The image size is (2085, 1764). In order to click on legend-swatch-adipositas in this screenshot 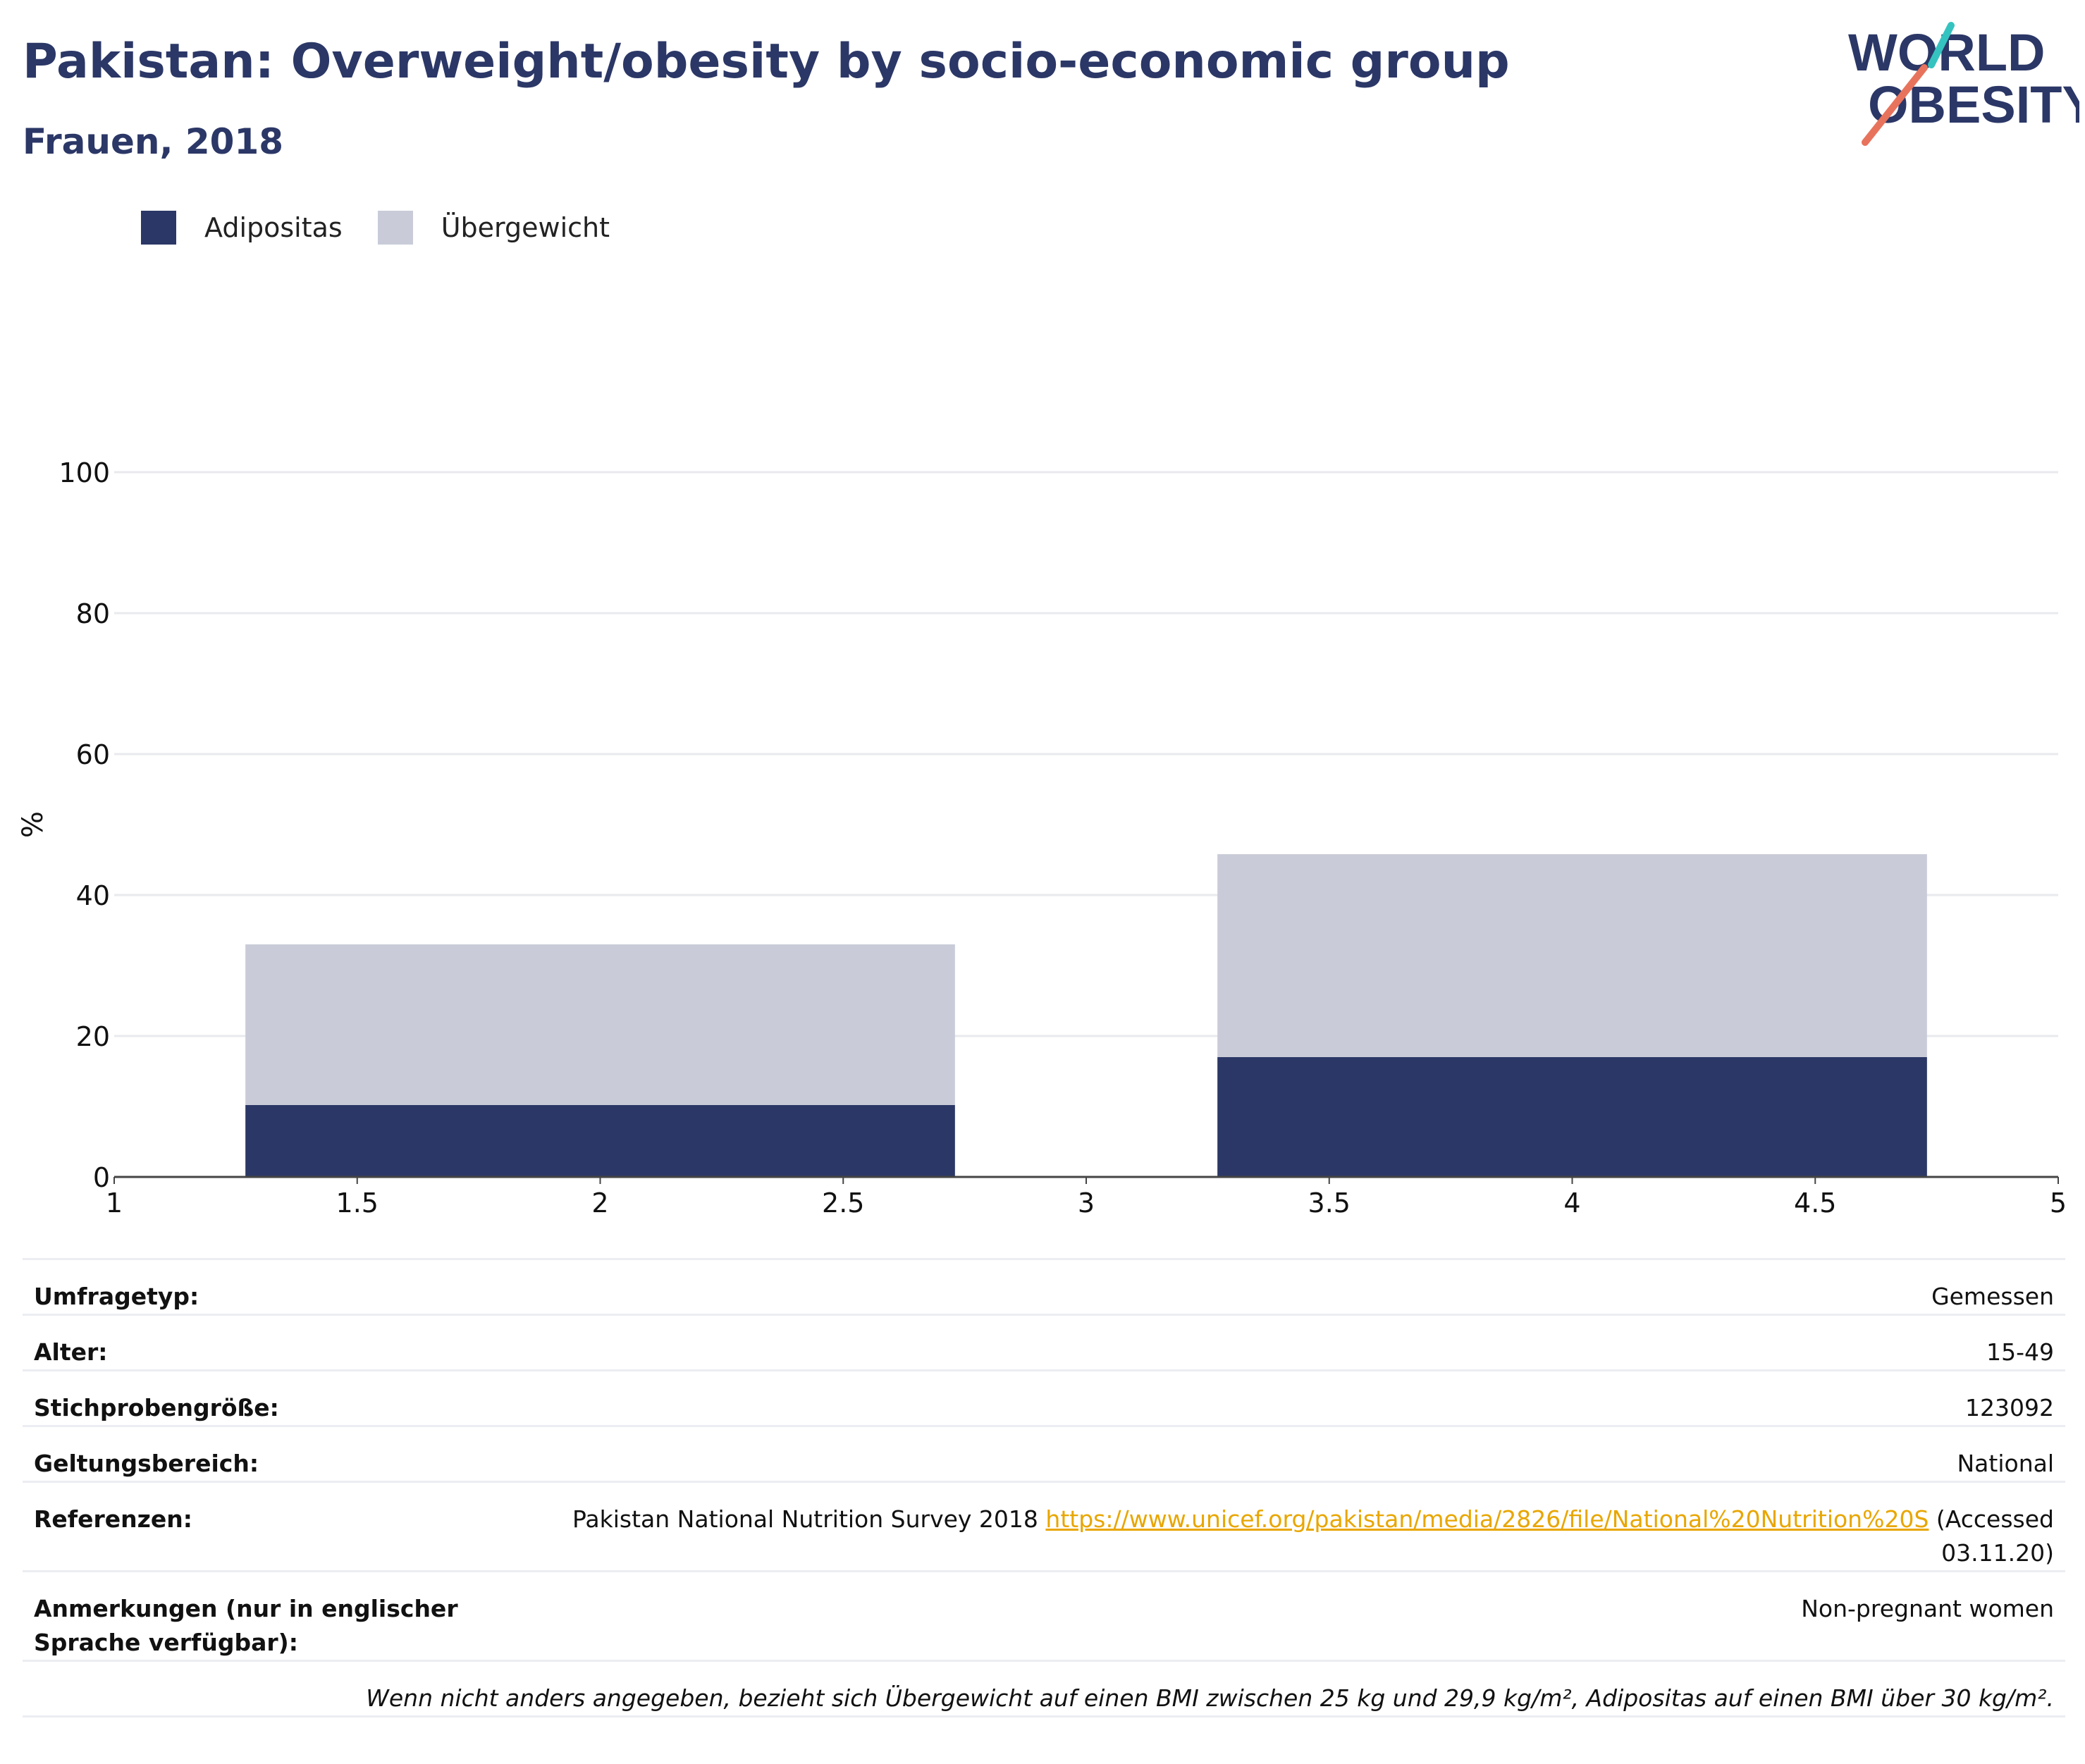, I will do `click(158, 228)`.